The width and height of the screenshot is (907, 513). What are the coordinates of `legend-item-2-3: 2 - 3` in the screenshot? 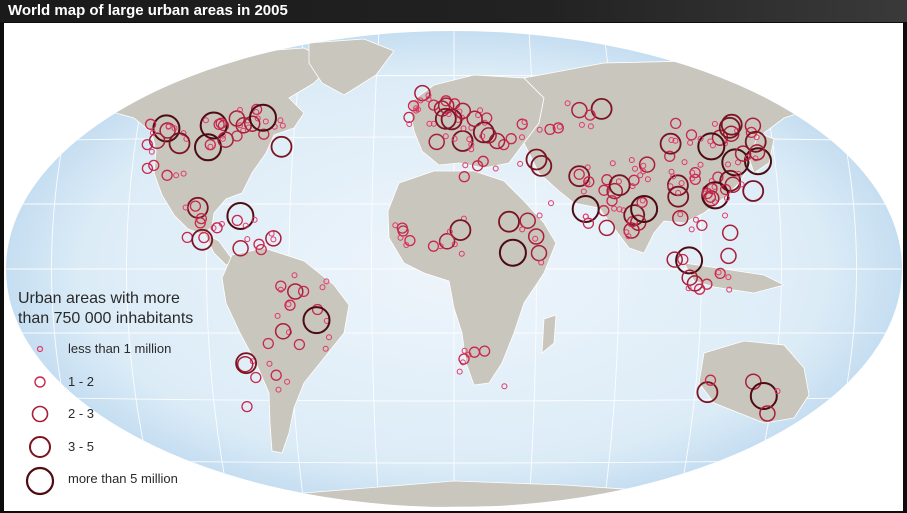 It's located at (113, 416).